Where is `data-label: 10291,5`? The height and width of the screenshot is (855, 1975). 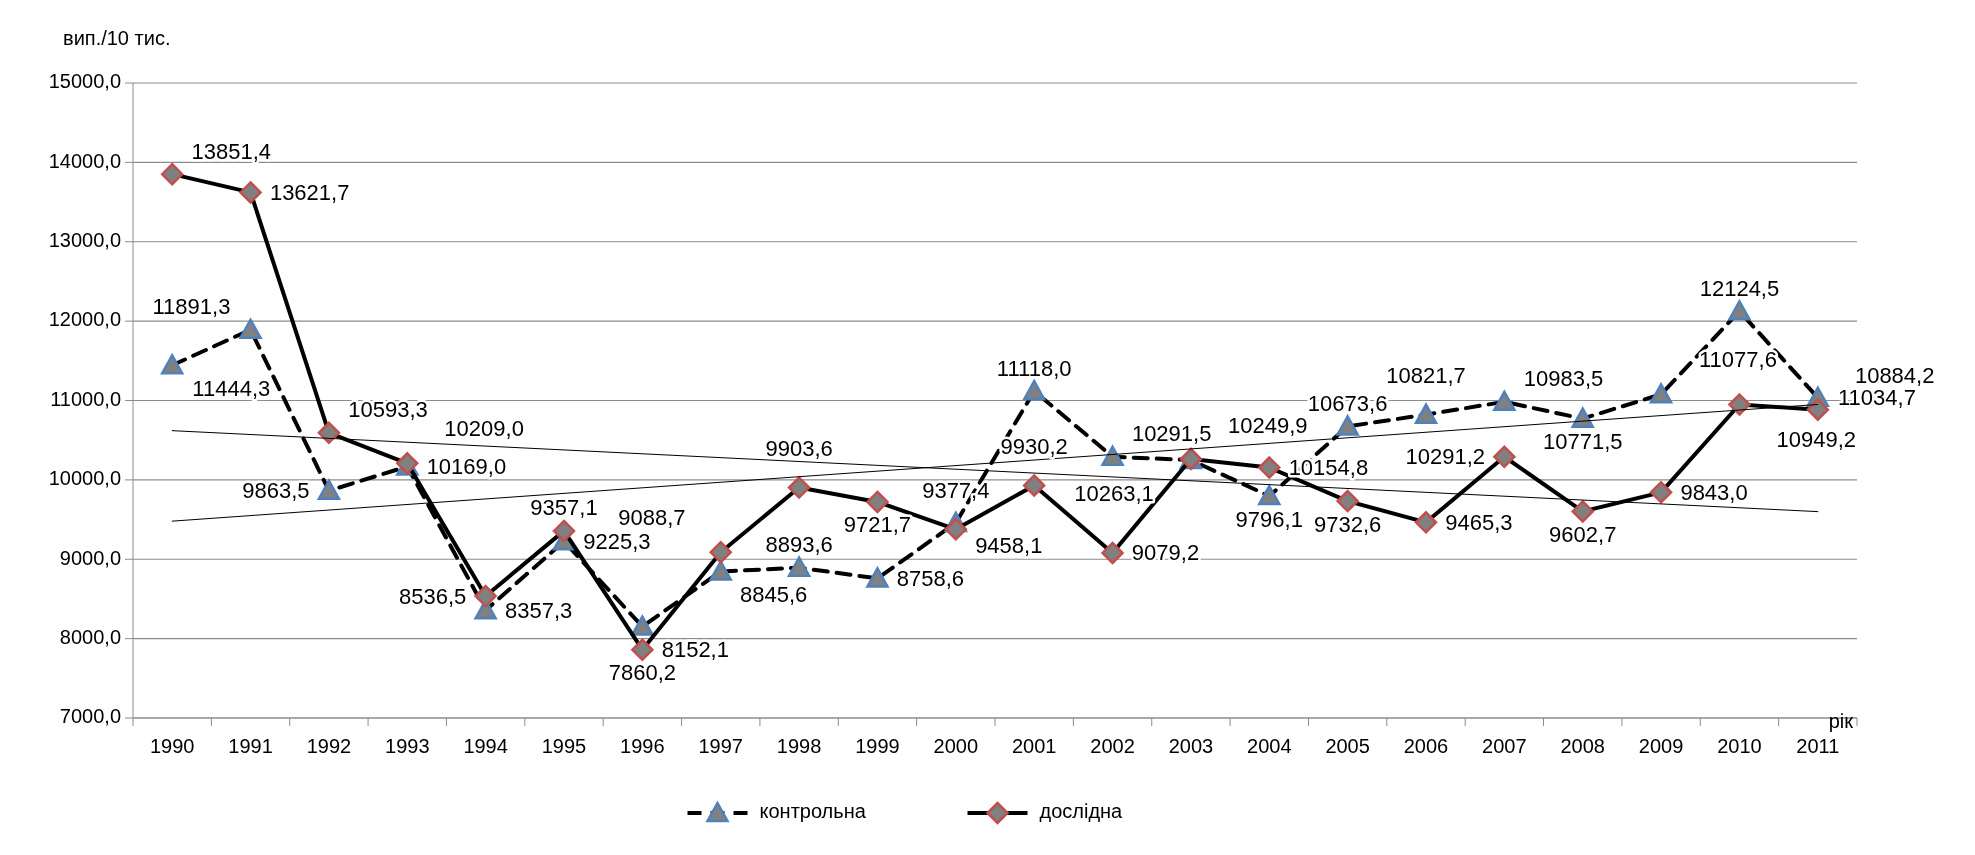
data-label: 10291,5 is located at coordinates (1171, 434).